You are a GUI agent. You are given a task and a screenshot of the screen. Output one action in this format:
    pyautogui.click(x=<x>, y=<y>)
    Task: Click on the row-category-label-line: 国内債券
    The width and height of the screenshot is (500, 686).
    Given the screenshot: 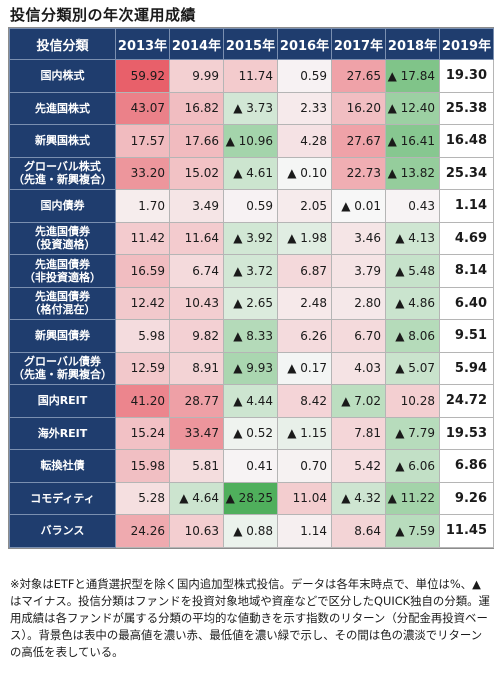 What is the action you would take?
    pyautogui.click(x=62, y=206)
    